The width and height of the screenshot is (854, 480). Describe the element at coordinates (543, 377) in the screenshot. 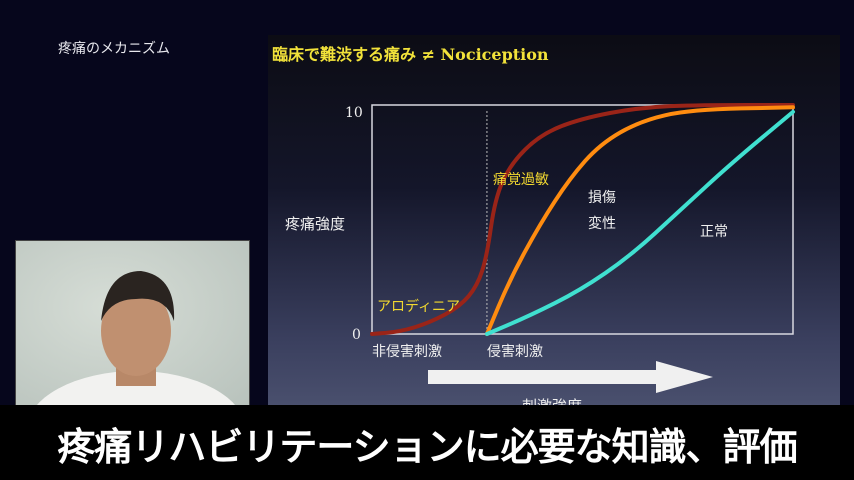

I see `x-arrow-shaft` at that location.